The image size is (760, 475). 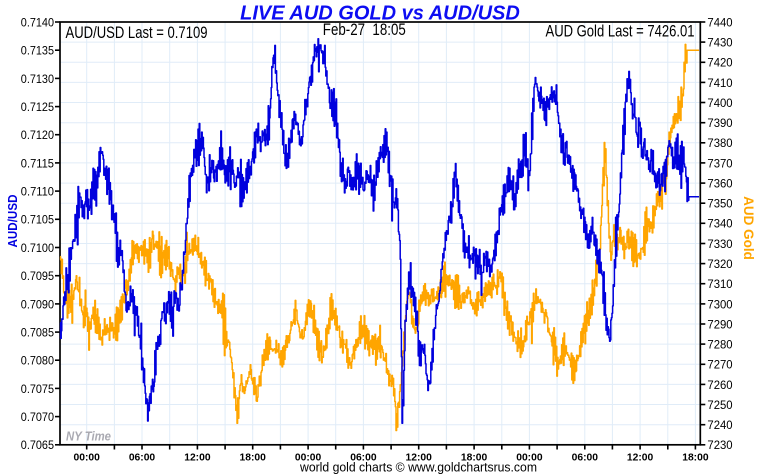 I want to click on svg-text: 7310, so click(x=720, y=284).